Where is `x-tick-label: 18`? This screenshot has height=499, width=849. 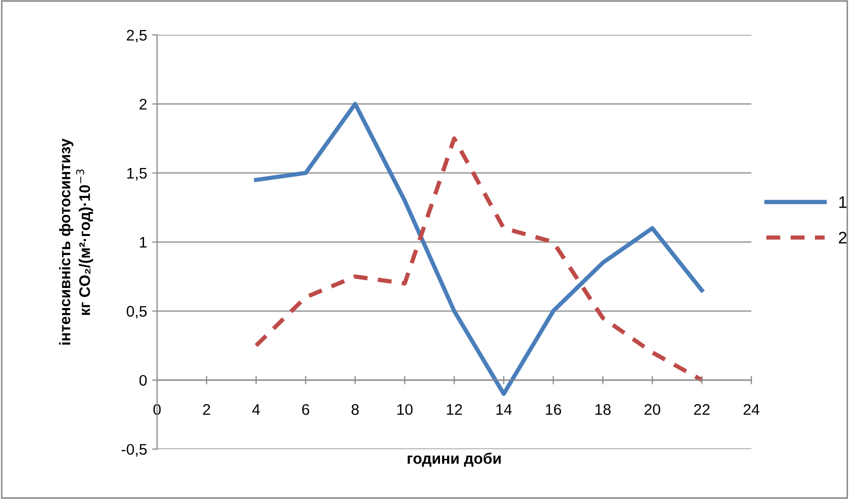 x-tick-label: 18 is located at coordinates (603, 409).